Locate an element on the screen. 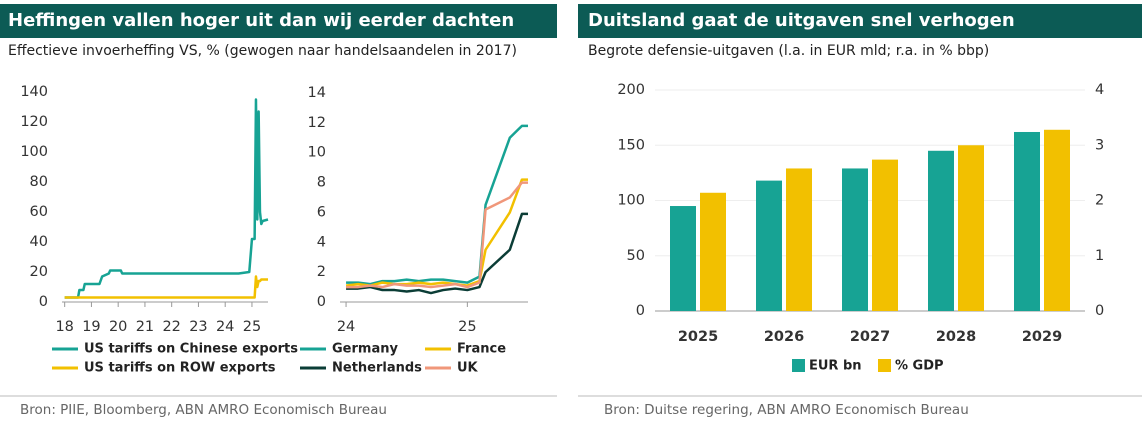 The height and width of the screenshot is (424, 1147). y-tick-label: 14 is located at coordinates (317, 93).